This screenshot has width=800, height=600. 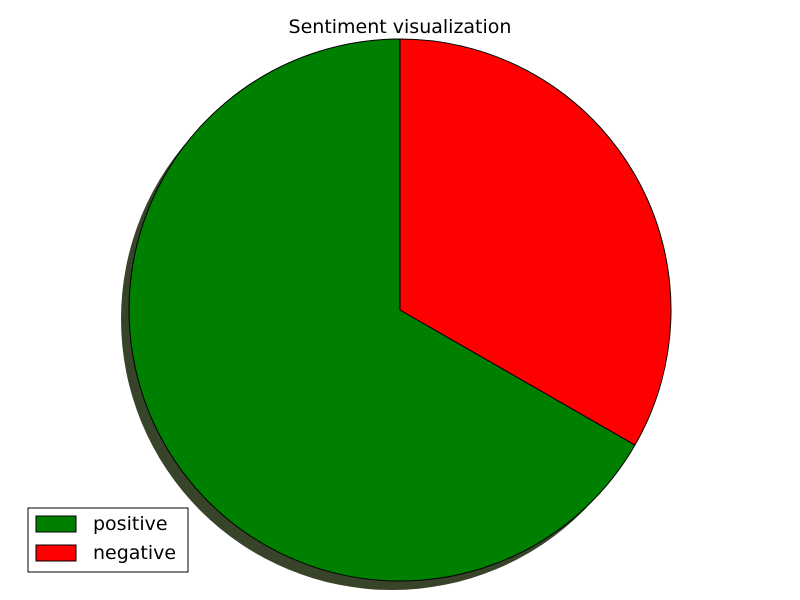 What do you see at coordinates (400, 27) in the screenshot?
I see `chart-title: Sentiment visualization` at bounding box center [400, 27].